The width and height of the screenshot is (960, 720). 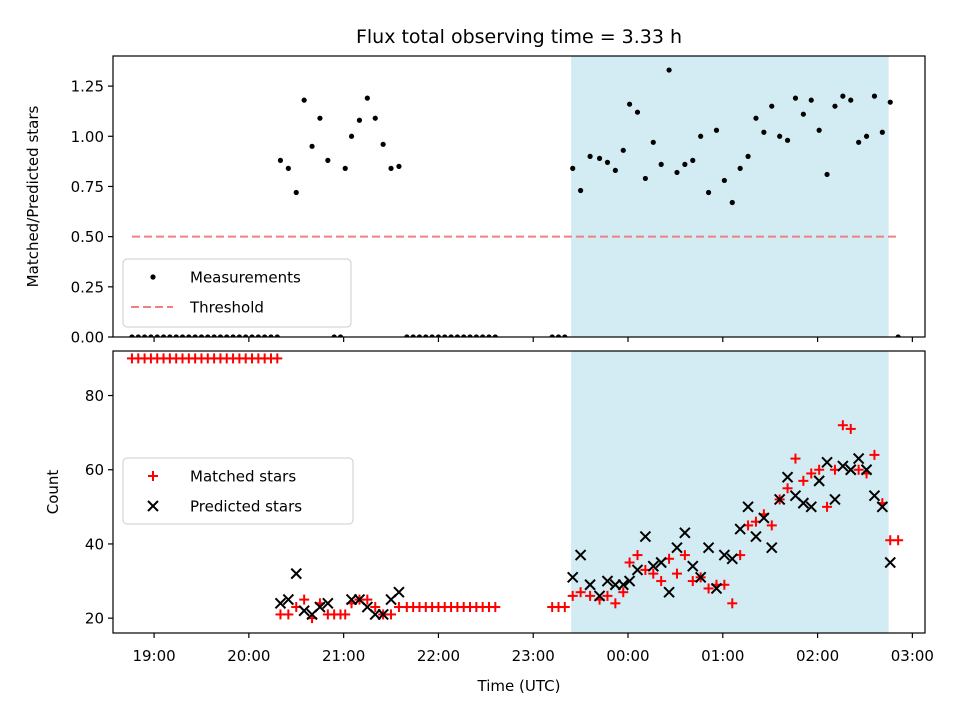 What do you see at coordinates (153, 656) in the screenshot?
I see `x-tick-label: 19:00` at bounding box center [153, 656].